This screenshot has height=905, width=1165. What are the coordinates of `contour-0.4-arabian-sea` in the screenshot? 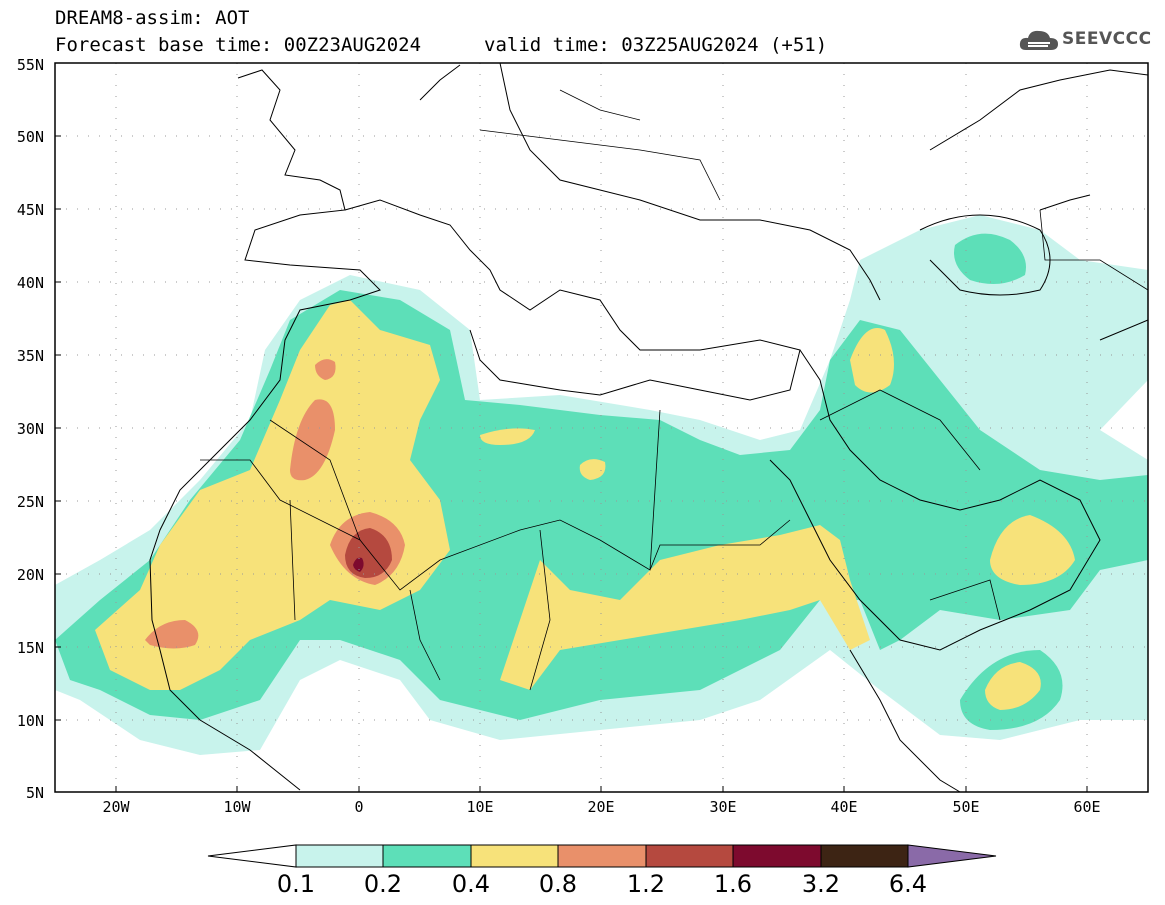 It's located at (1013, 686).